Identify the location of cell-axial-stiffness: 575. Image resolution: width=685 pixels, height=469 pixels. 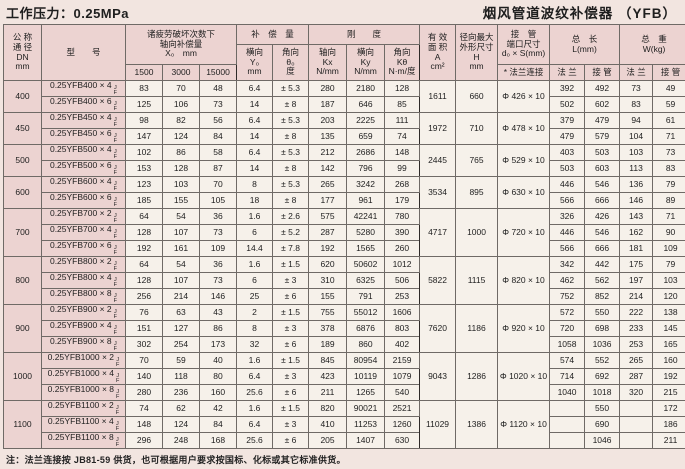
(328, 216).